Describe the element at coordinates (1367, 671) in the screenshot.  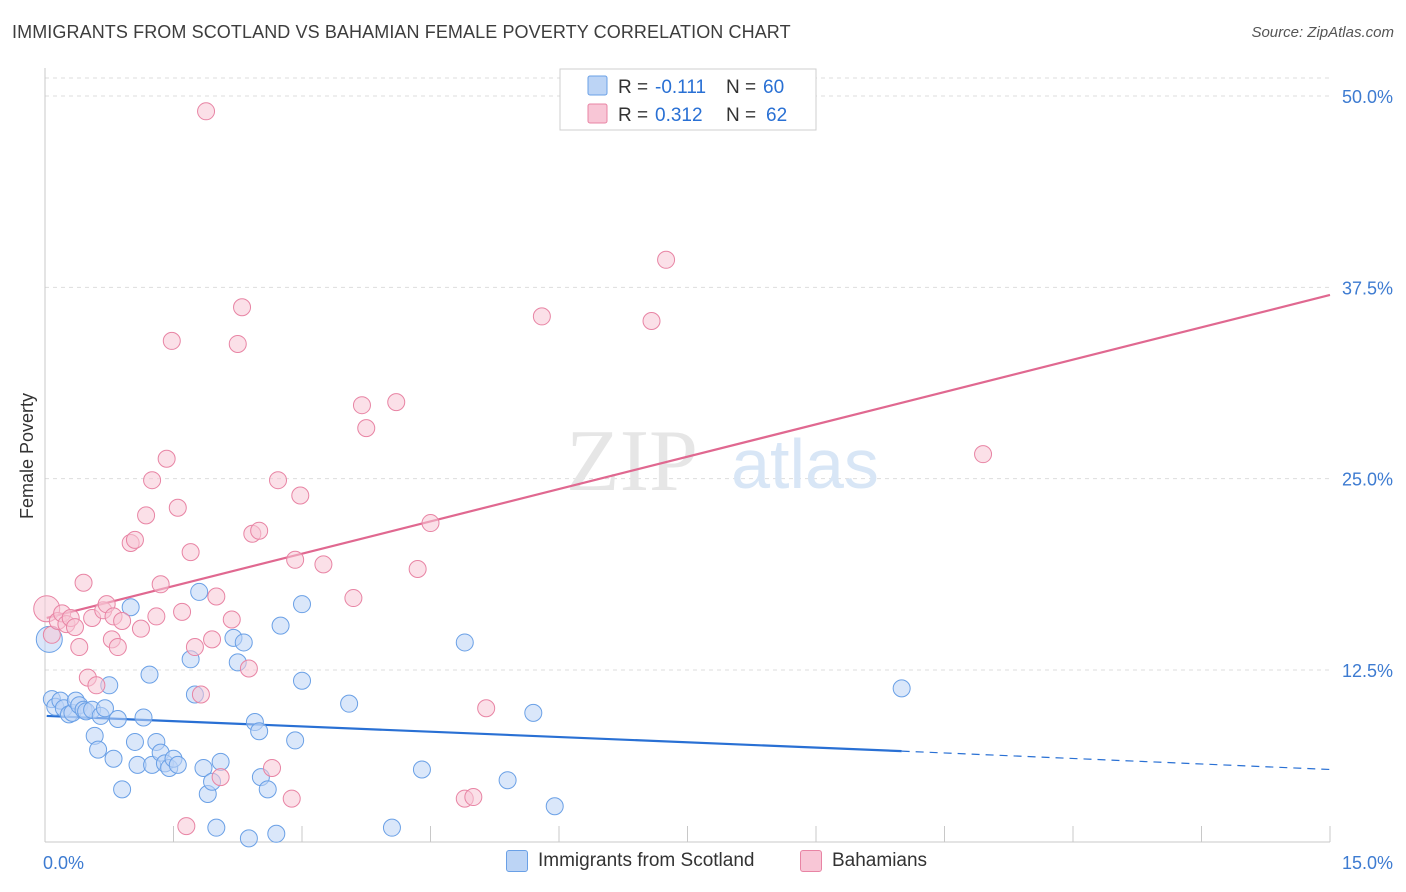
I see `y-tick-label-0: 12.5%` at that location.